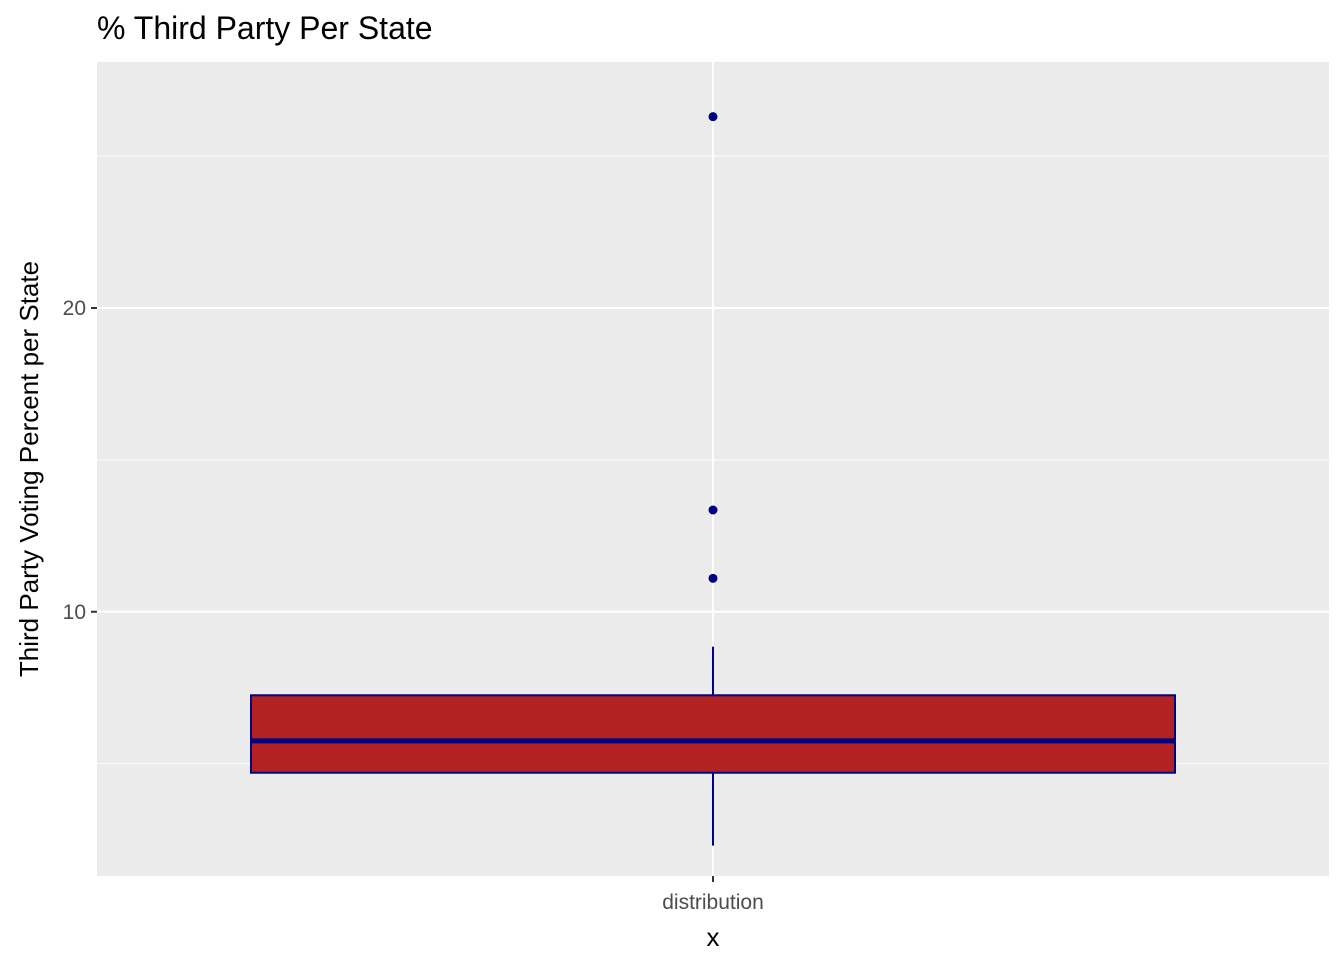 This screenshot has height=960, width=1344. Describe the element at coordinates (265, 28) in the screenshot. I see `chart-title: % Third Party Per State` at that location.